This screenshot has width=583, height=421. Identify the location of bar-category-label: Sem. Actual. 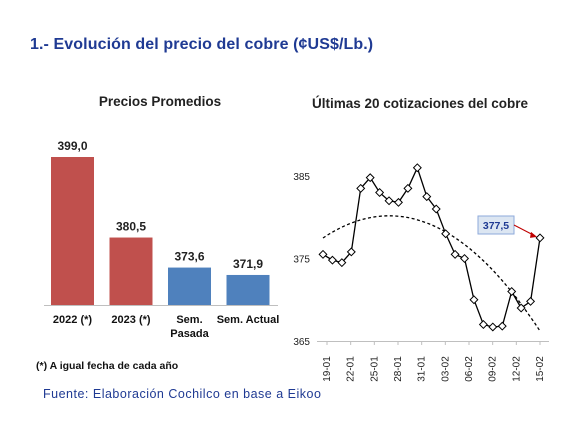
(248, 320).